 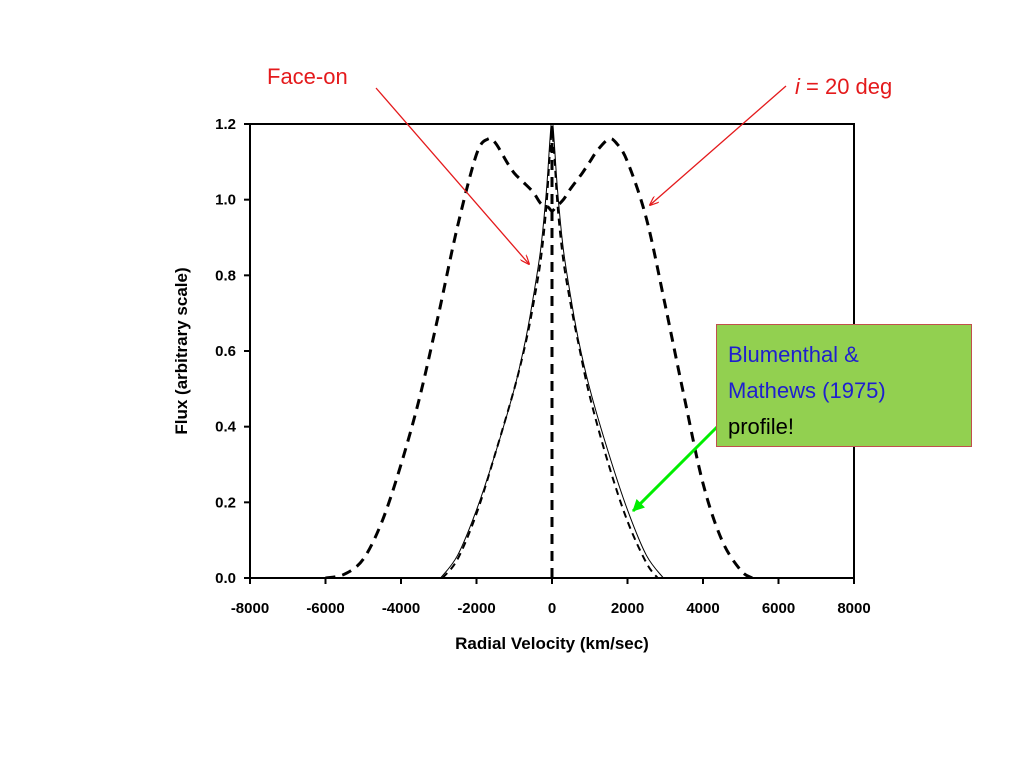 What do you see at coordinates (225, 502) in the screenshot?
I see `y-tick-label: 0.2` at bounding box center [225, 502].